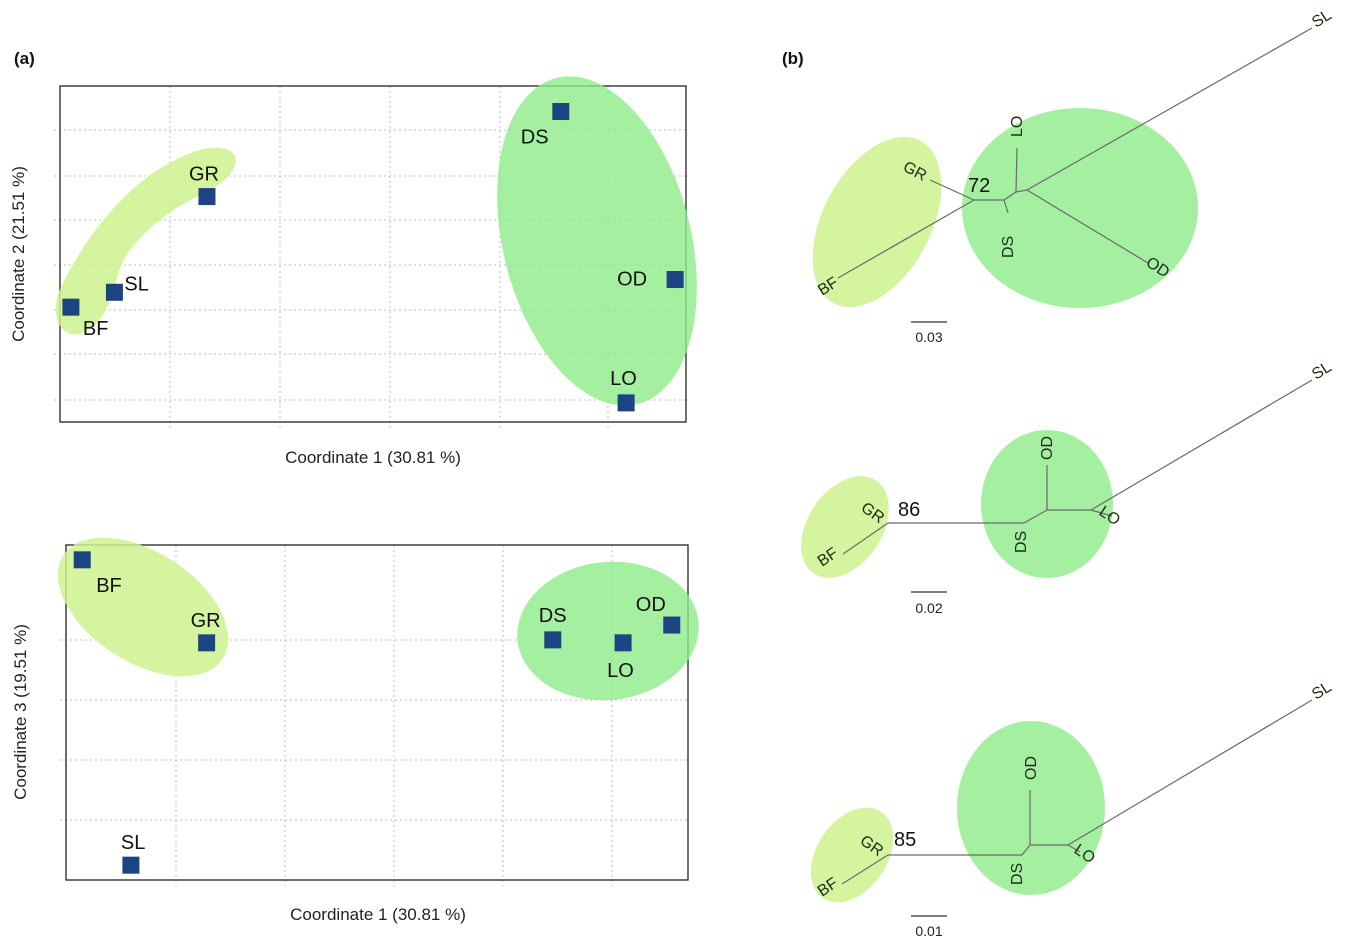  What do you see at coordinates (632, 280) in the screenshot?
I see `pcoa-1-point-label-od: OD` at bounding box center [632, 280].